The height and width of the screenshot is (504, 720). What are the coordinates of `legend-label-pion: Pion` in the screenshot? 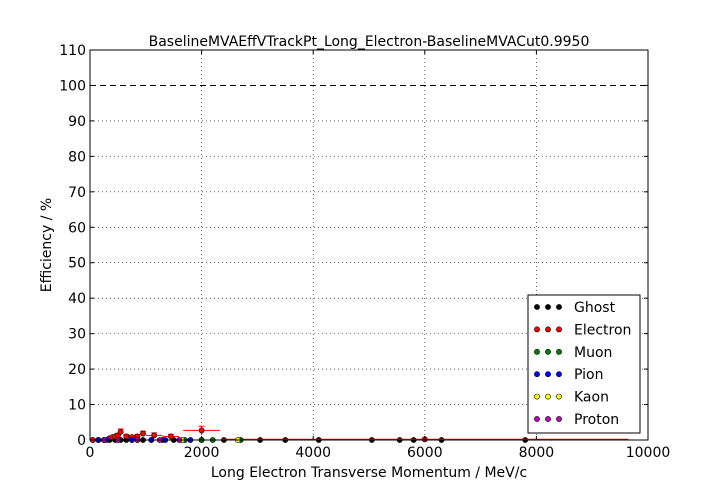 It's located at (588, 375).